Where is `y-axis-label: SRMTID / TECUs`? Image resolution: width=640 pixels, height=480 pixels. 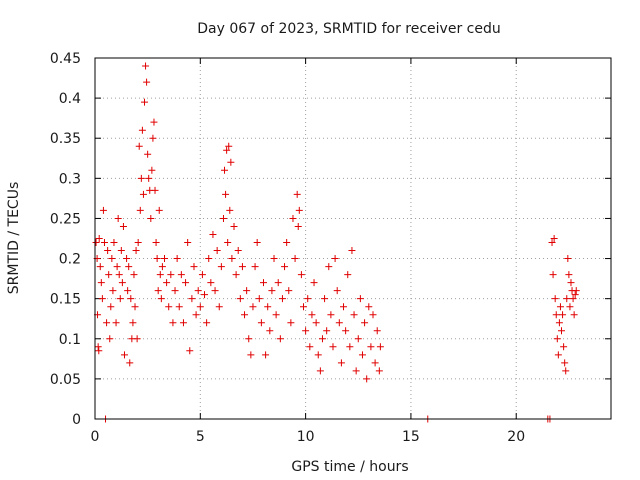
y-axis-label: SRMTID / TECUs is located at coordinates (14, 238).